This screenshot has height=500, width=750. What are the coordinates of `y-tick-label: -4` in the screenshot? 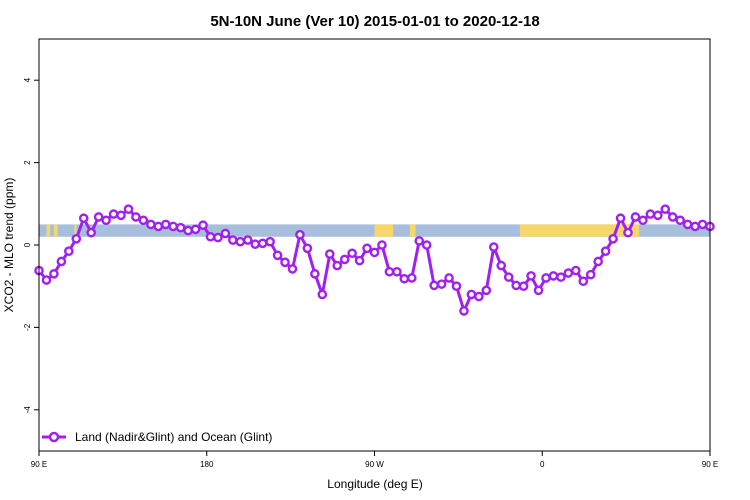 It's located at (27, 410).